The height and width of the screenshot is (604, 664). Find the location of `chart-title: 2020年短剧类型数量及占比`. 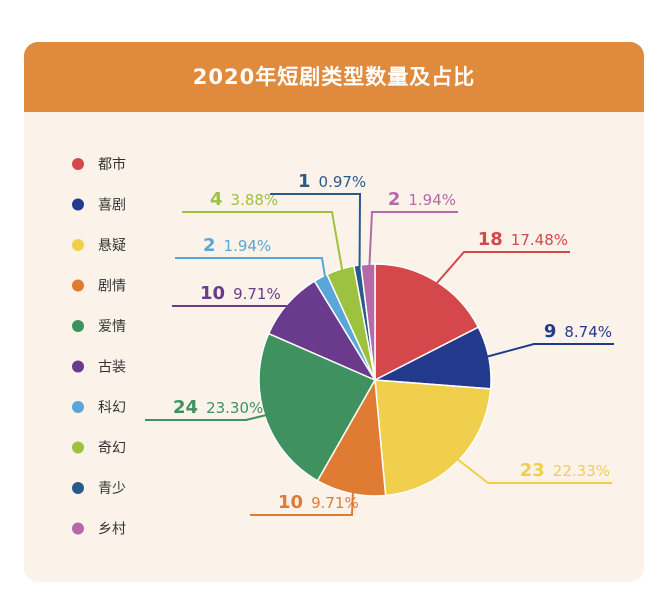

chart-title: 2020年短剧类型数量及占比 is located at coordinates (334, 77).